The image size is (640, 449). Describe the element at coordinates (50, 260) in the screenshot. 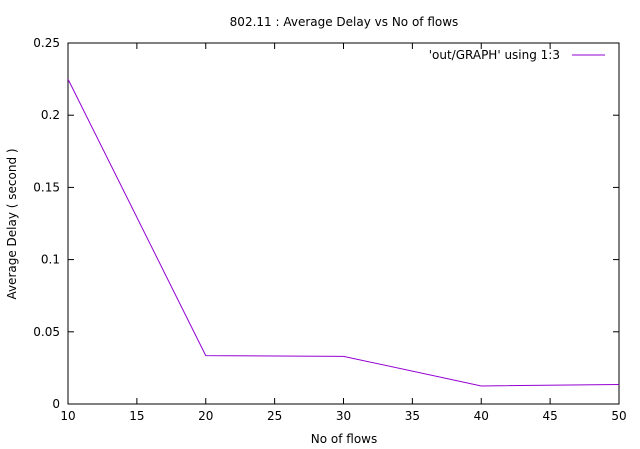

I see `y-tick-label: 0.1` at that location.